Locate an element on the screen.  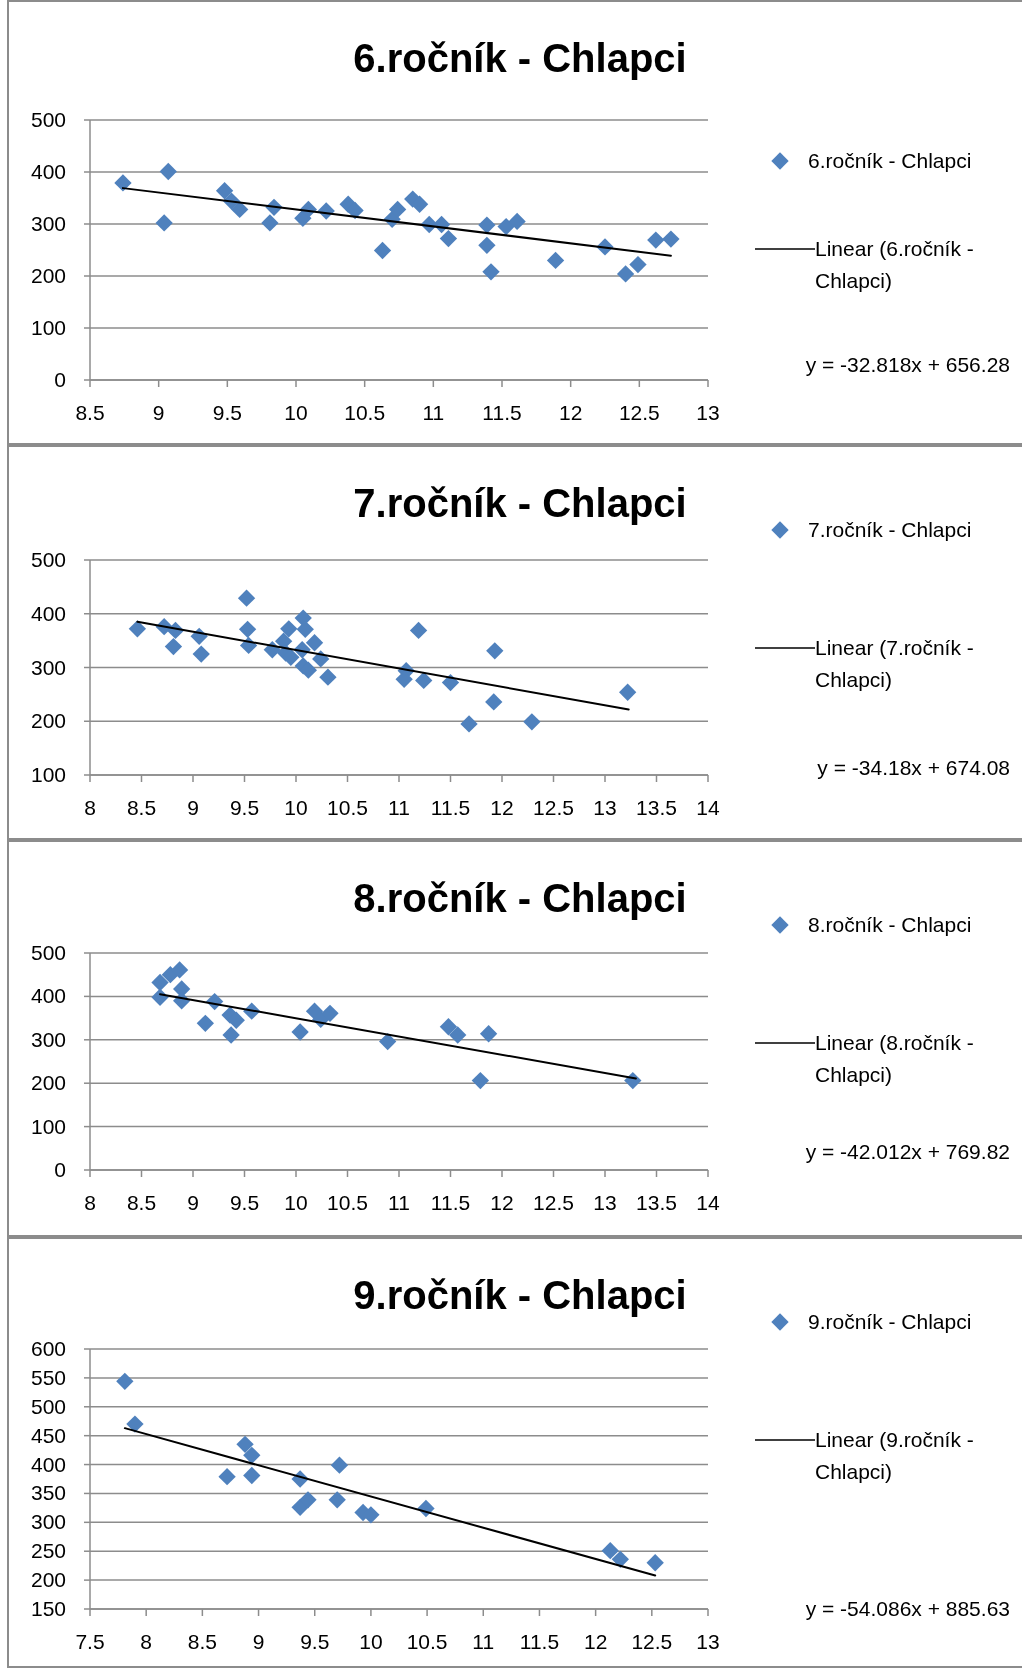
legend-label: Linear (9.ročník - Chlapci) is located at coordinates (894, 1455).